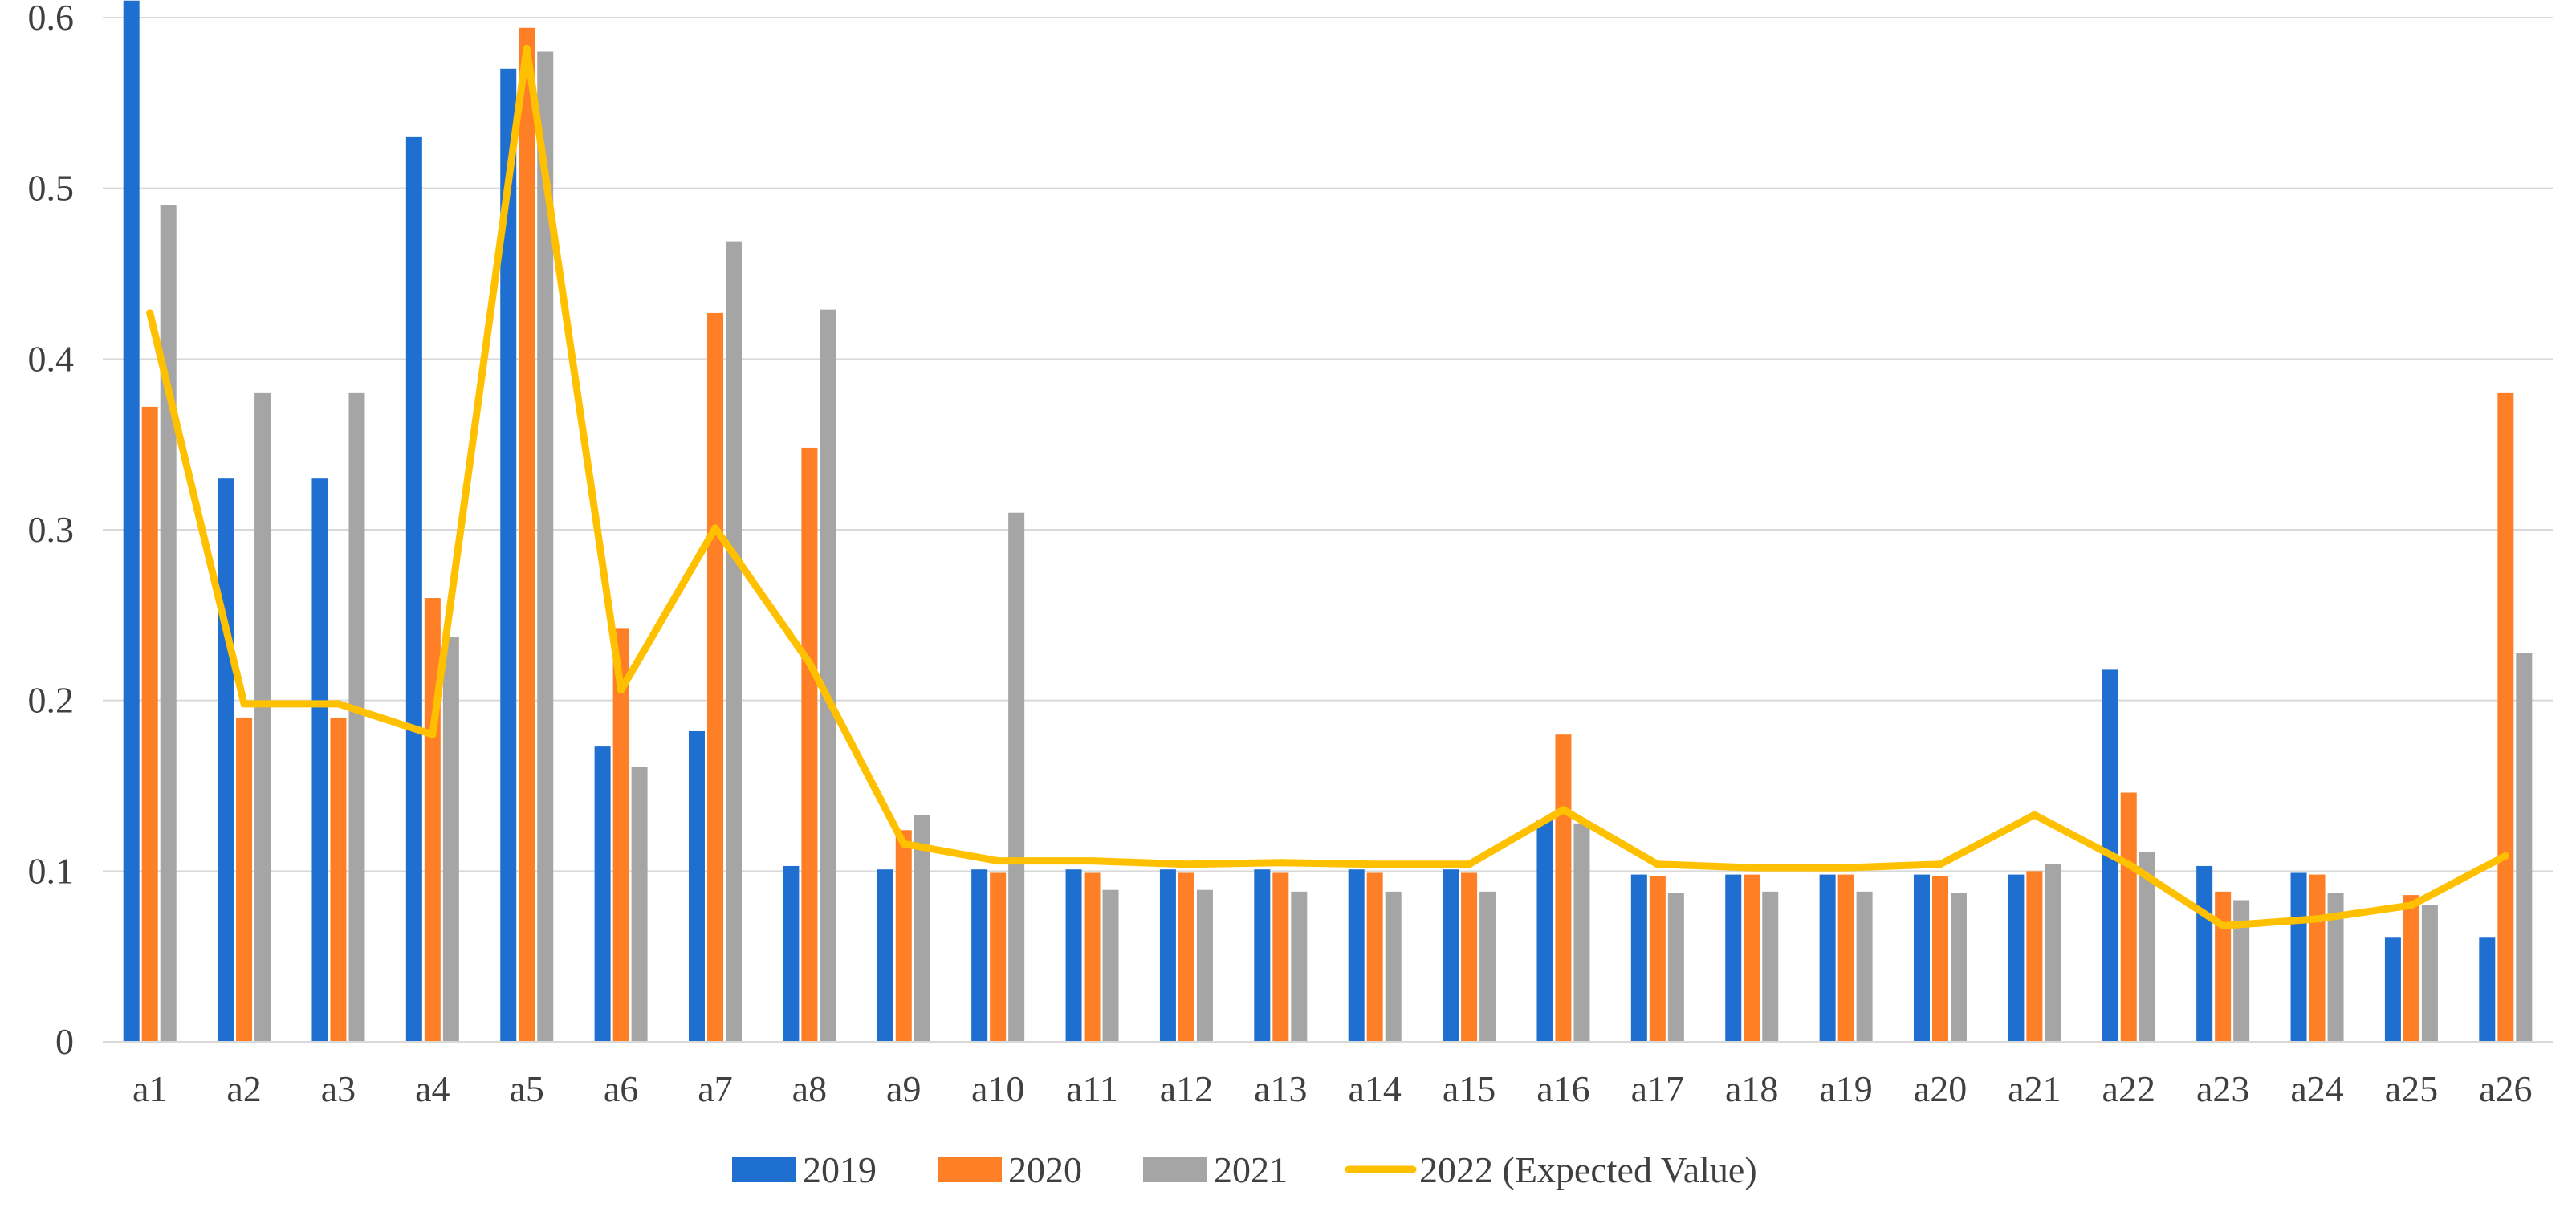  Describe the element at coordinates (527, 534) in the screenshot. I see `bar-2020-a5` at that location.